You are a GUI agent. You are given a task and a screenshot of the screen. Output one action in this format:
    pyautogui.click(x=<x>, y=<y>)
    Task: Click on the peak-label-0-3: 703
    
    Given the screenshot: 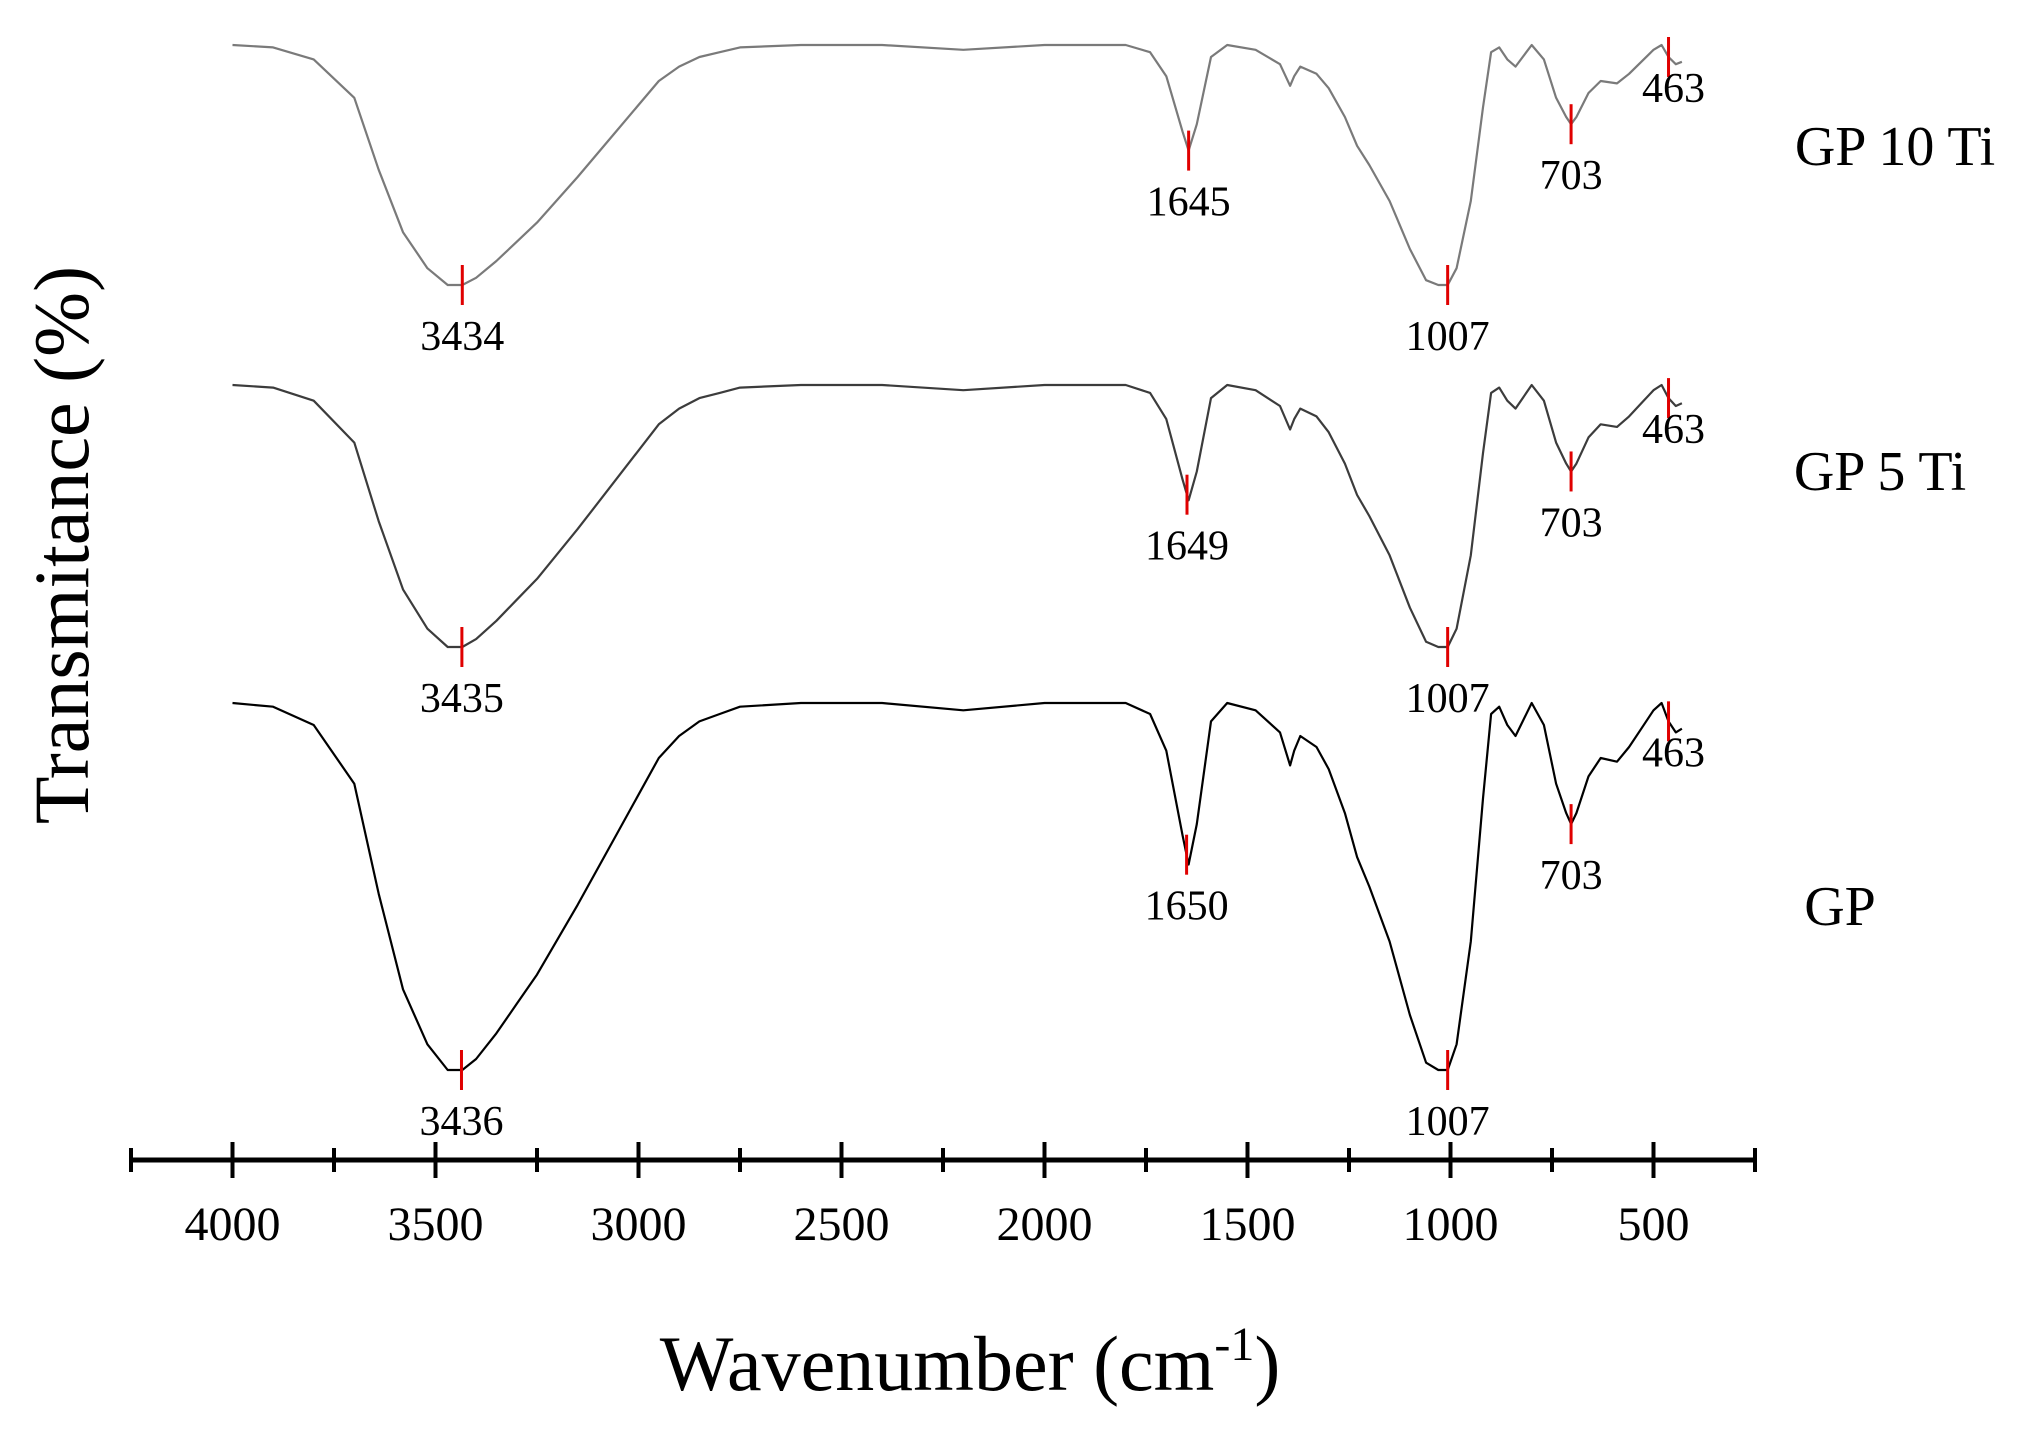 What is the action you would take?
    pyautogui.click(x=1571, y=176)
    